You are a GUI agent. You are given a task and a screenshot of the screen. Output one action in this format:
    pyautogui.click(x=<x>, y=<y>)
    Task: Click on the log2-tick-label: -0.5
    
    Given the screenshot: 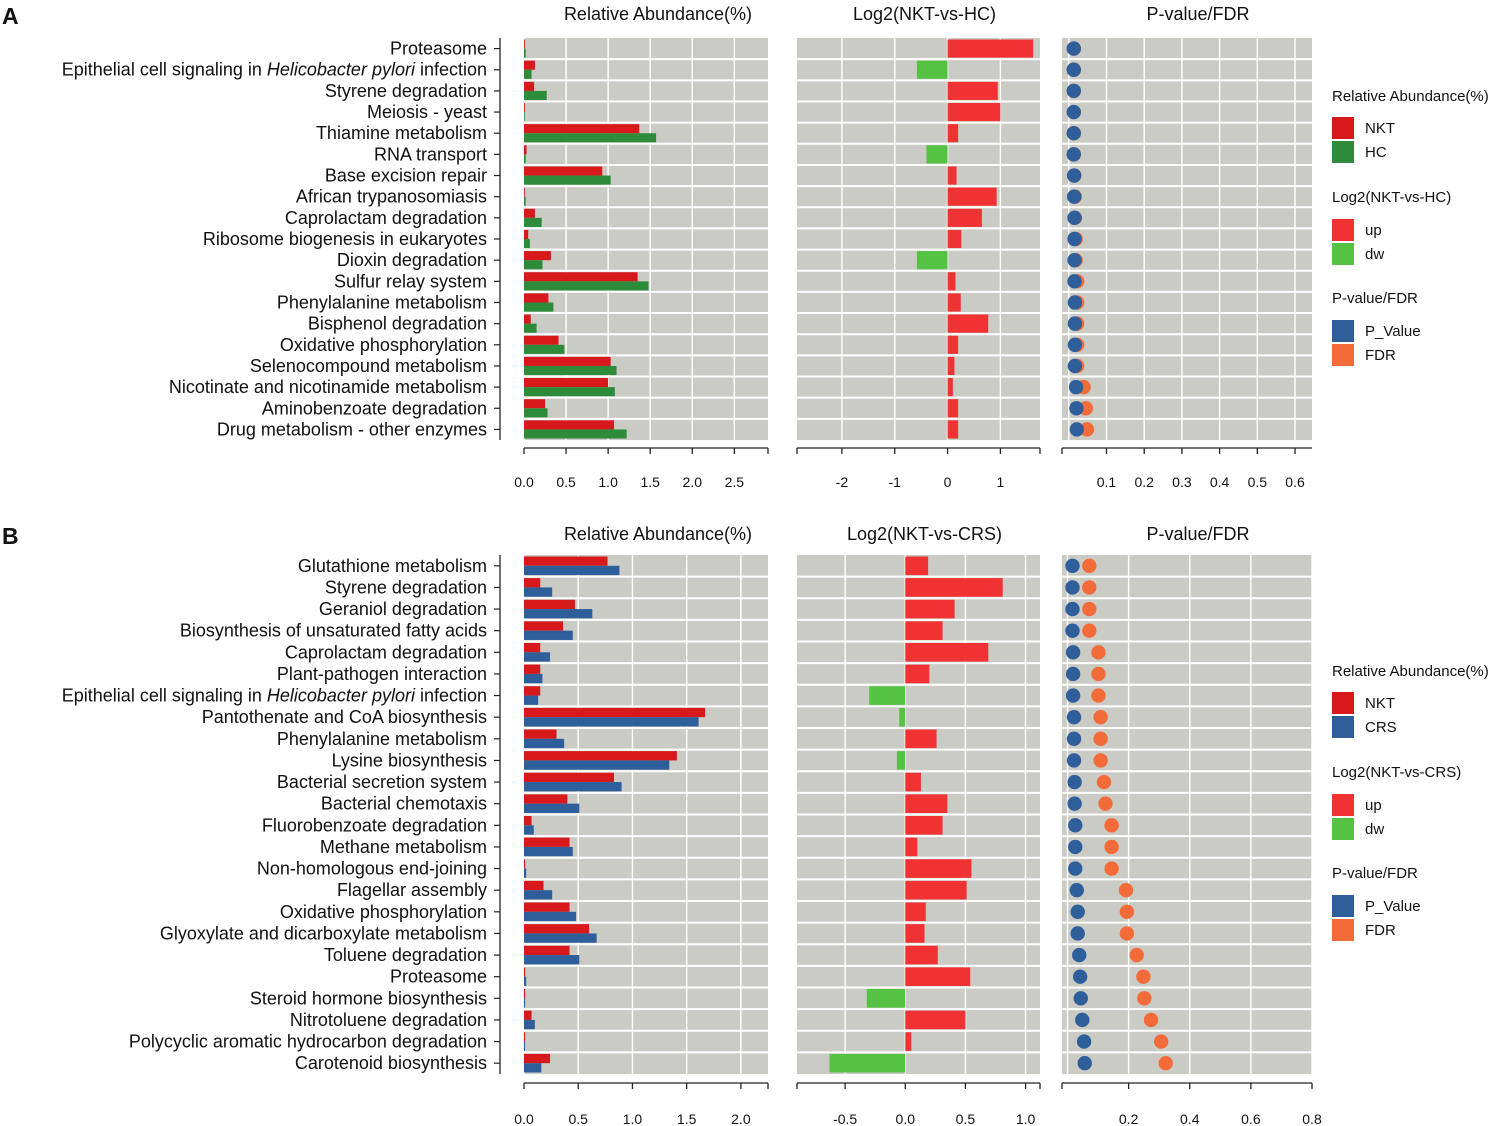 What is the action you would take?
    pyautogui.click(x=845, y=1118)
    